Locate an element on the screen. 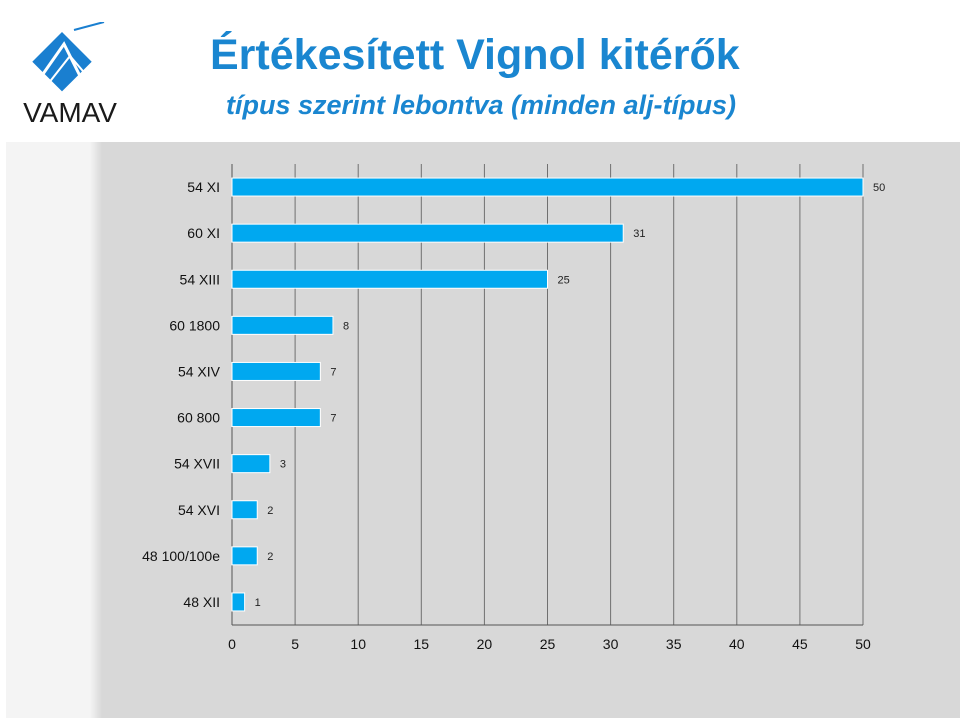 This screenshot has width=960, height=718. value-label: 8 is located at coordinates (346, 326).